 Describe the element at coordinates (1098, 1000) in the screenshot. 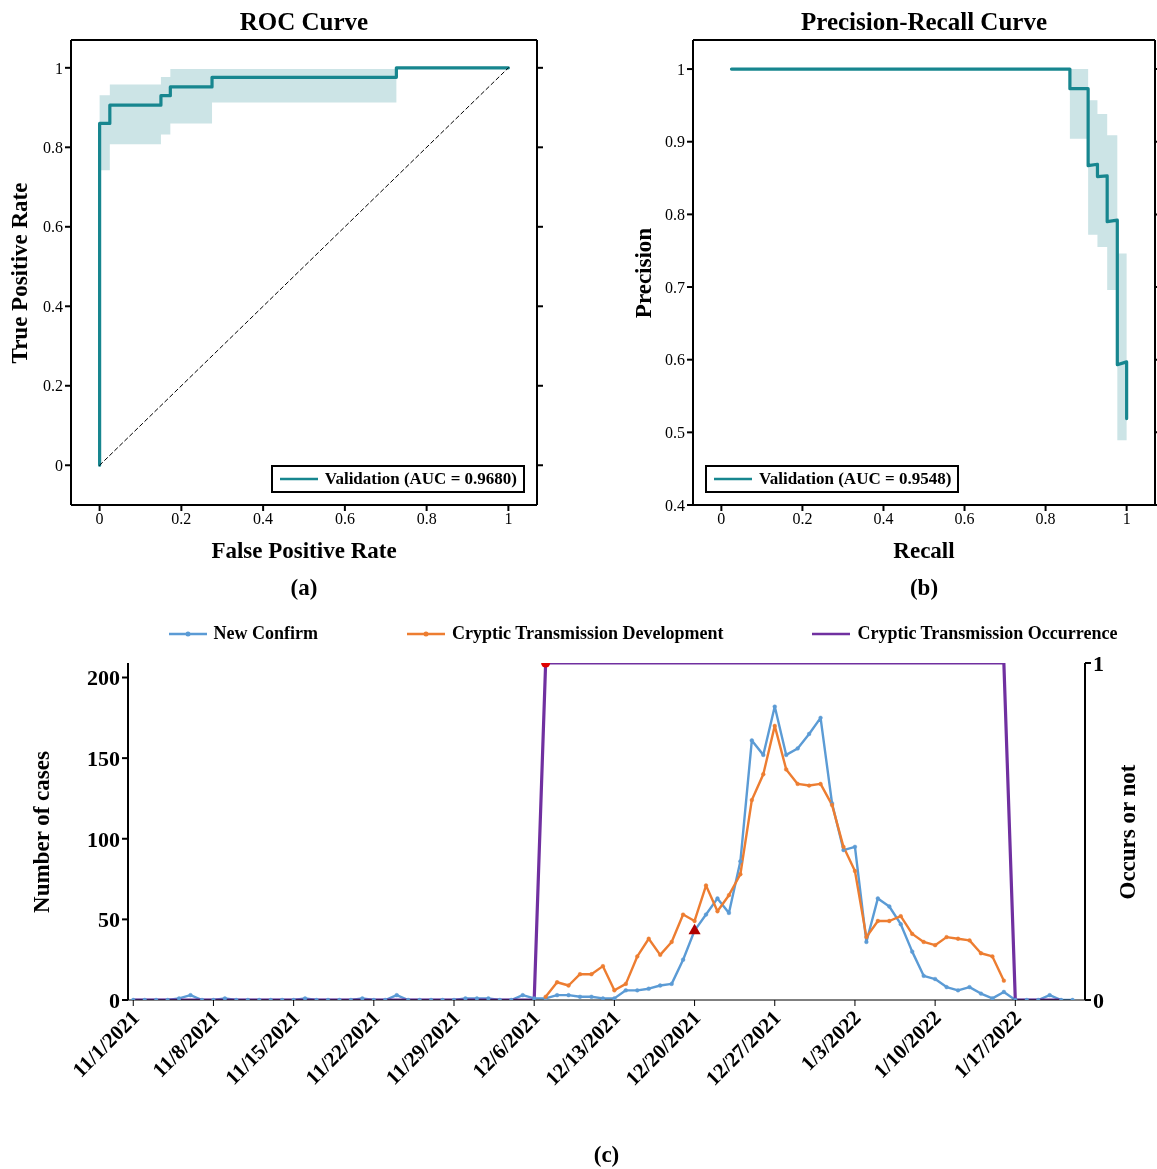

I see `y2-tick-label: 0` at that location.